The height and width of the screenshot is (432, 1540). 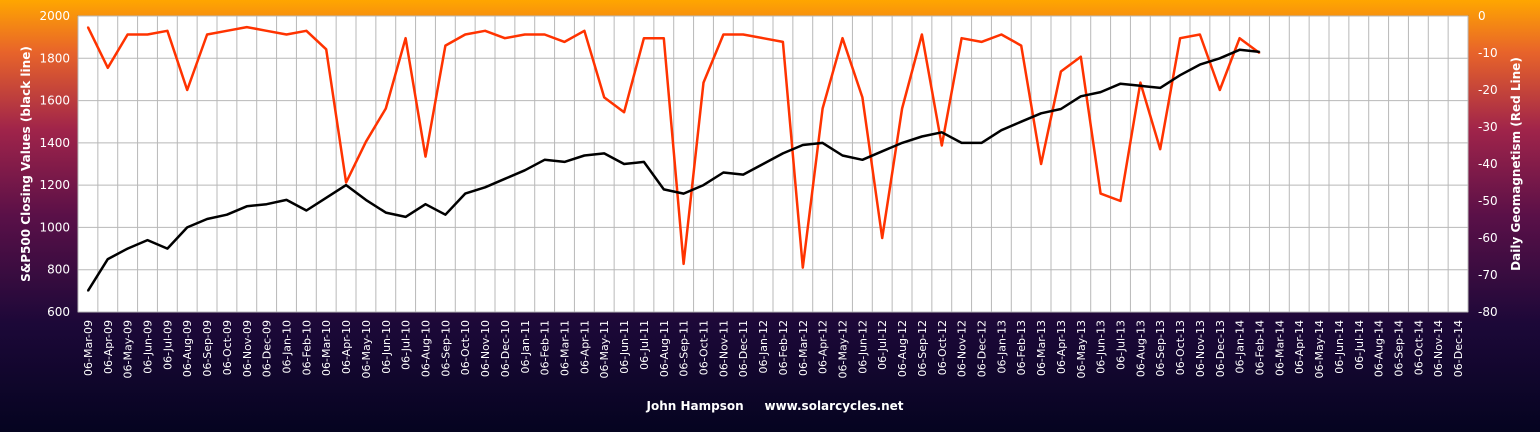 I want to click on x-tick-label-40: 06-Jul-12, so click(x=882, y=345).